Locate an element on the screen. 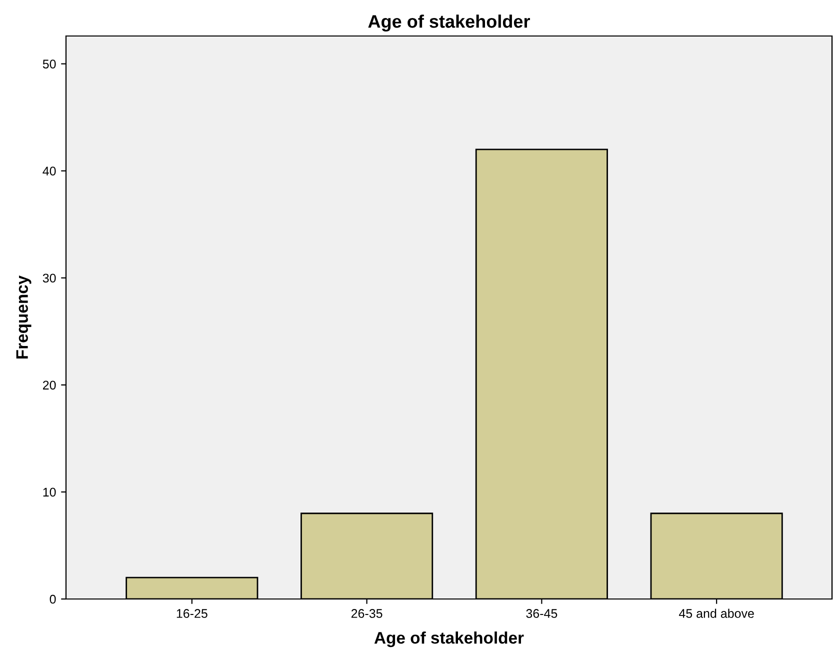 The height and width of the screenshot is (666, 833). y-axis-title: Frequency is located at coordinates (24, 317).